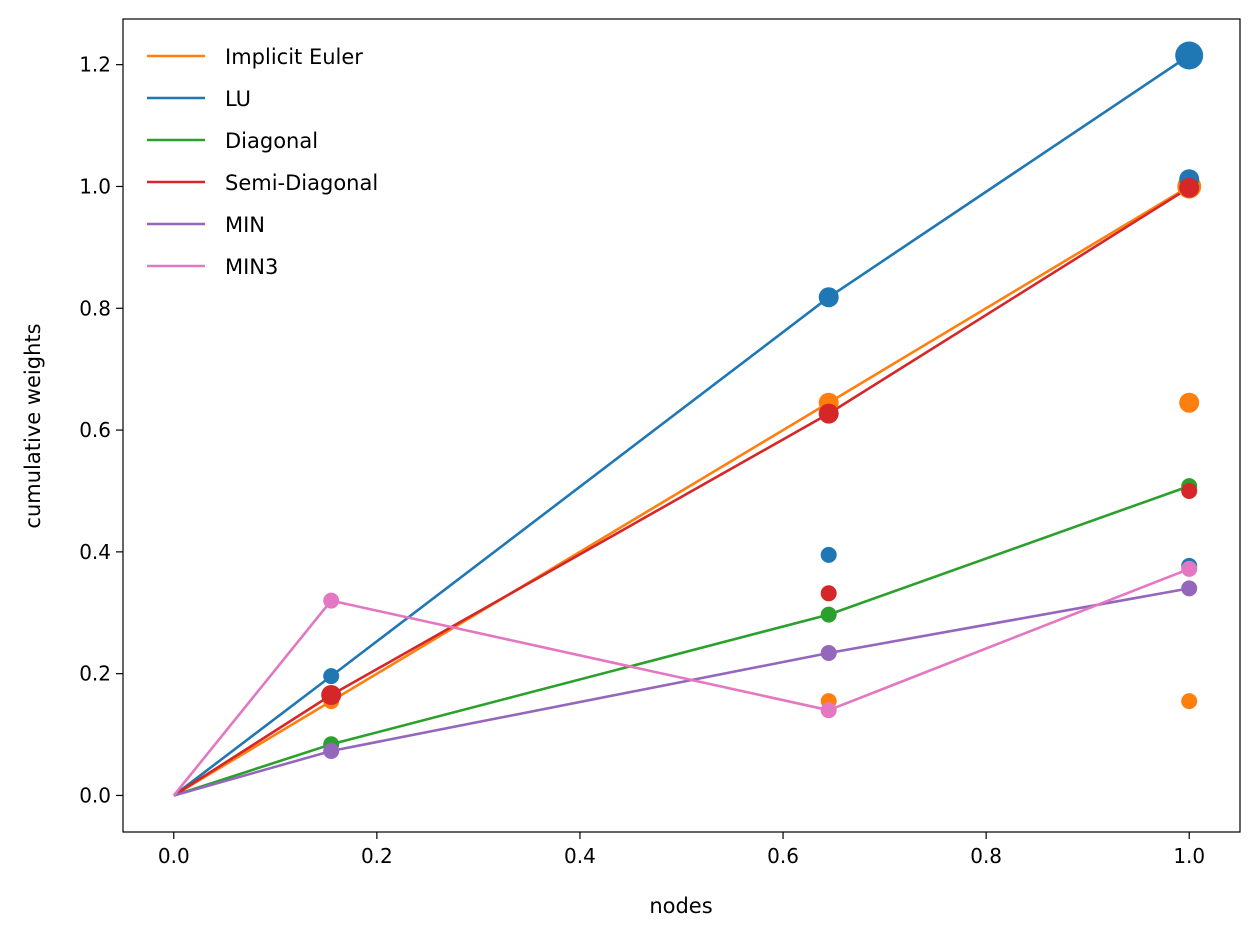 The width and height of the screenshot is (1260, 940). I want to click on legend-label-4: MIN, so click(245, 225).